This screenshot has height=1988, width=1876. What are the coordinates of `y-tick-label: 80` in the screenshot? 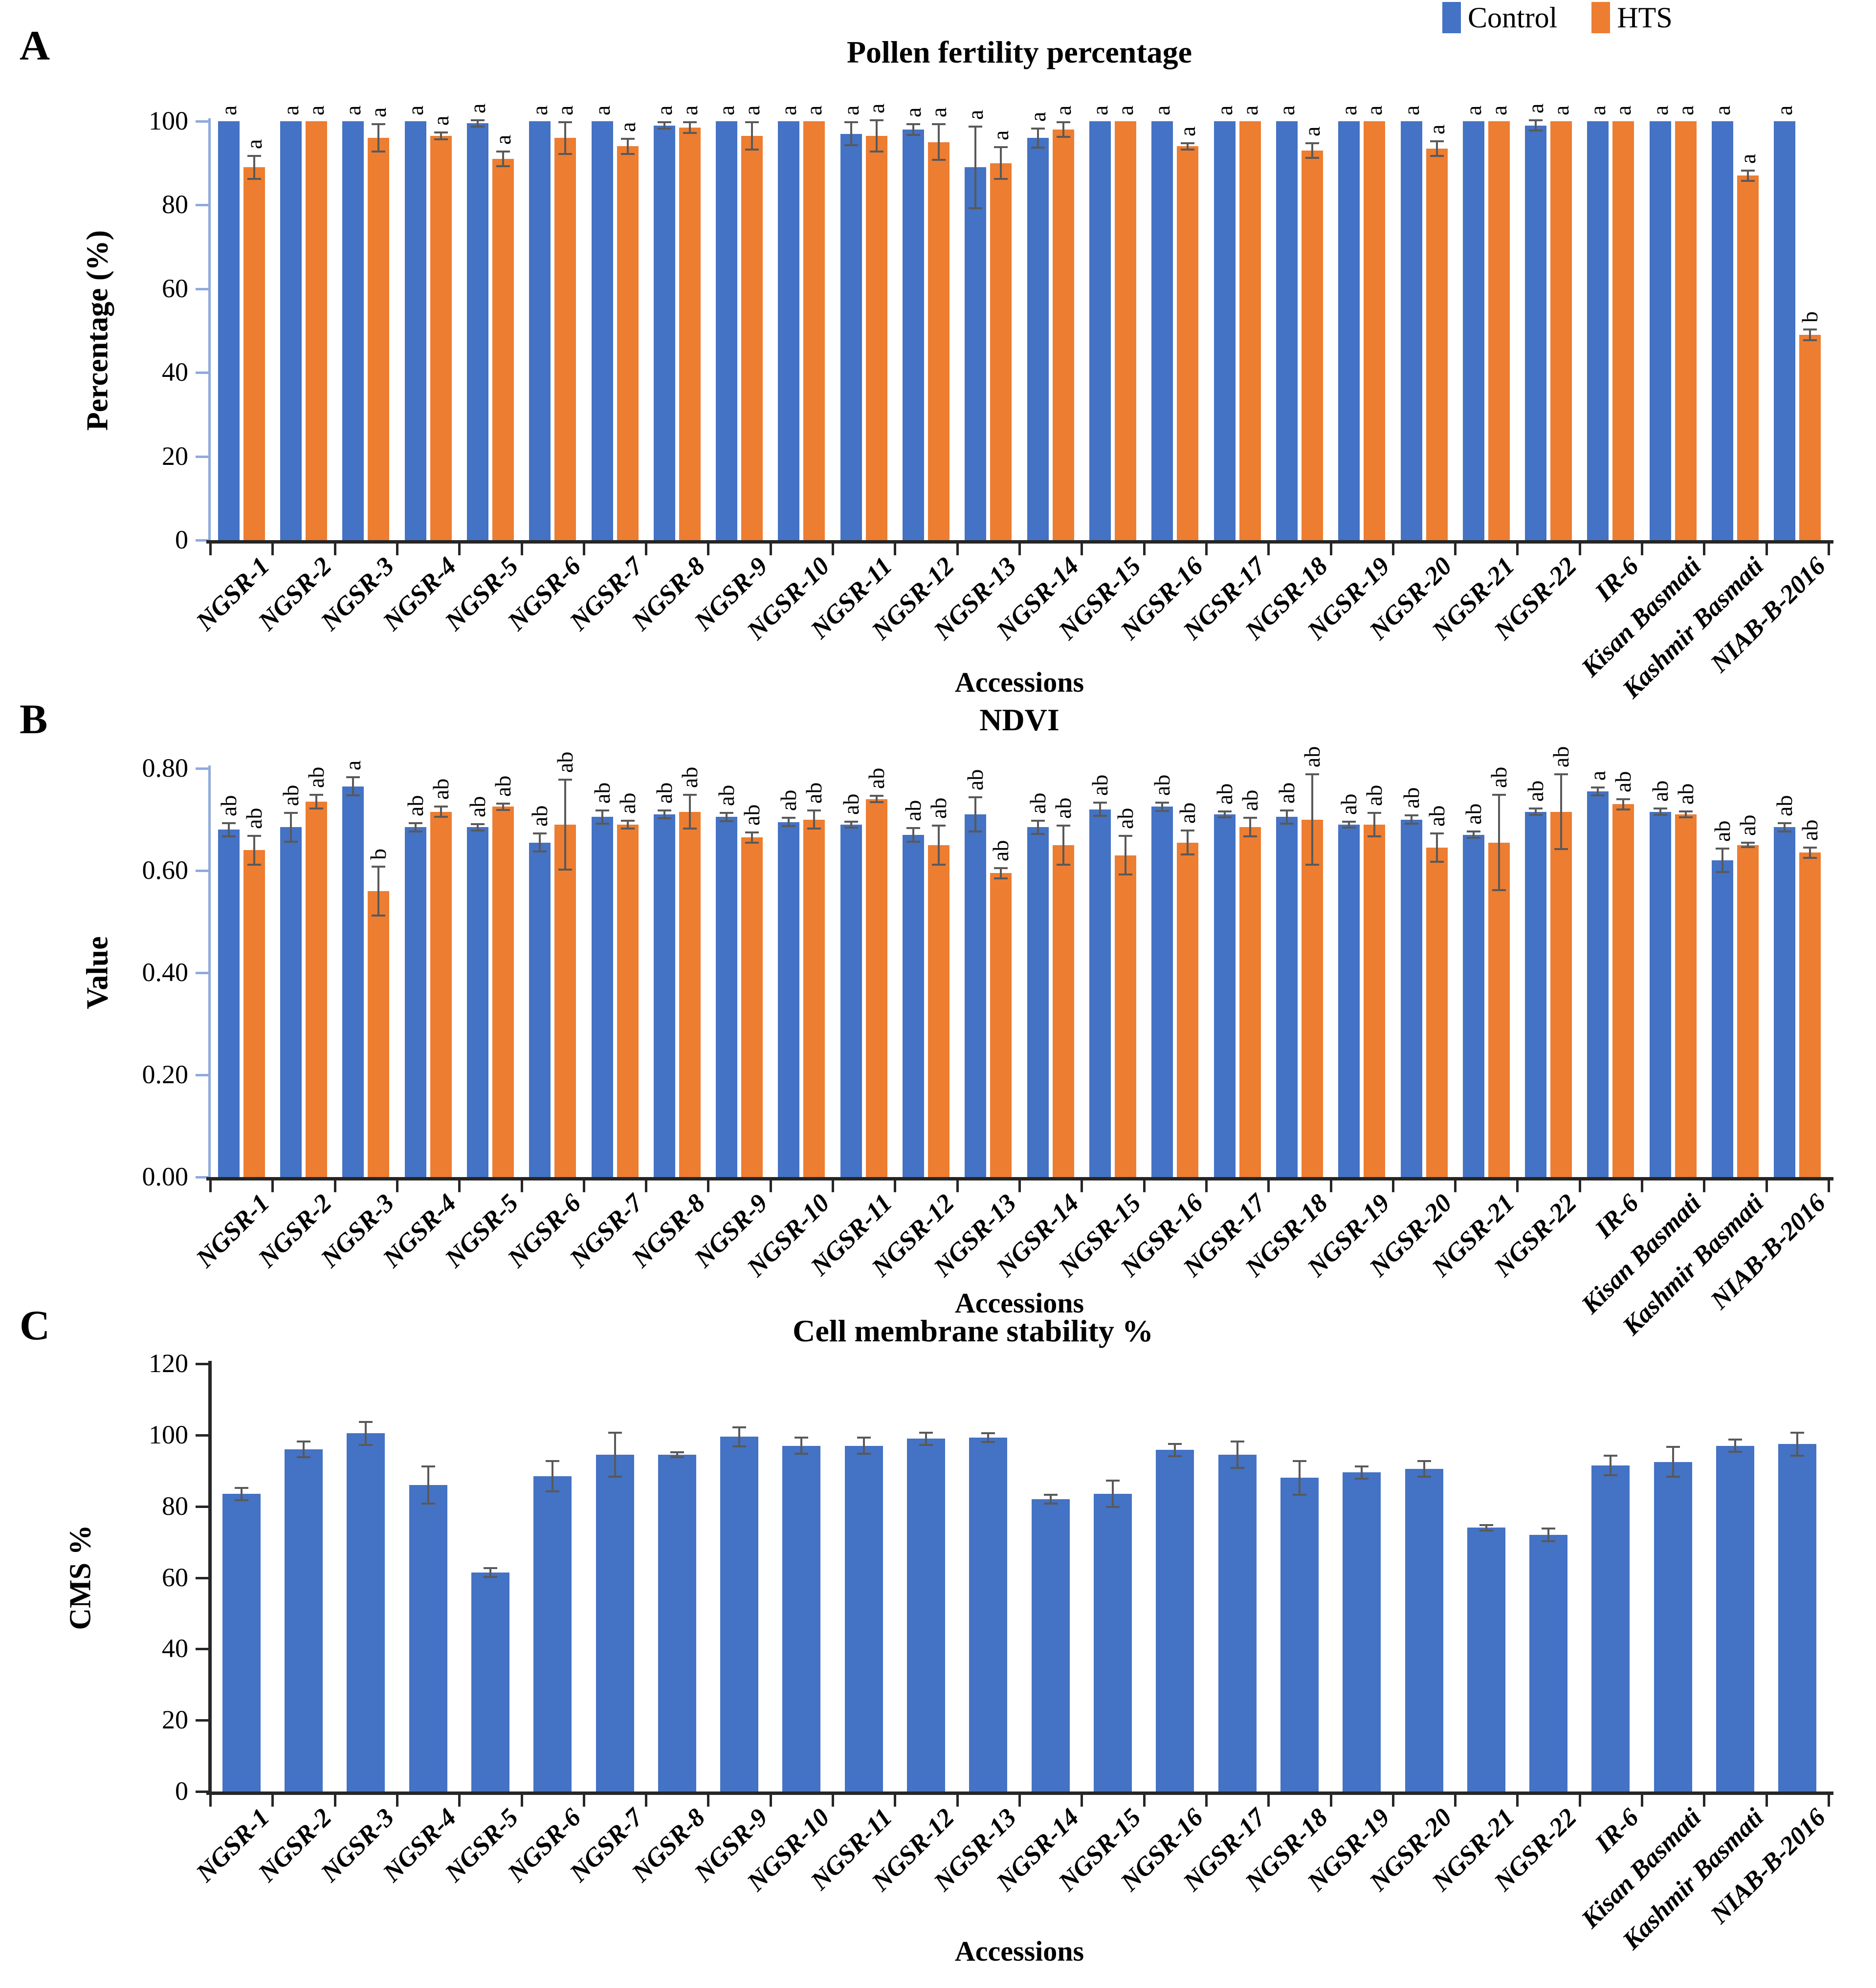 It's located at (175, 1506).